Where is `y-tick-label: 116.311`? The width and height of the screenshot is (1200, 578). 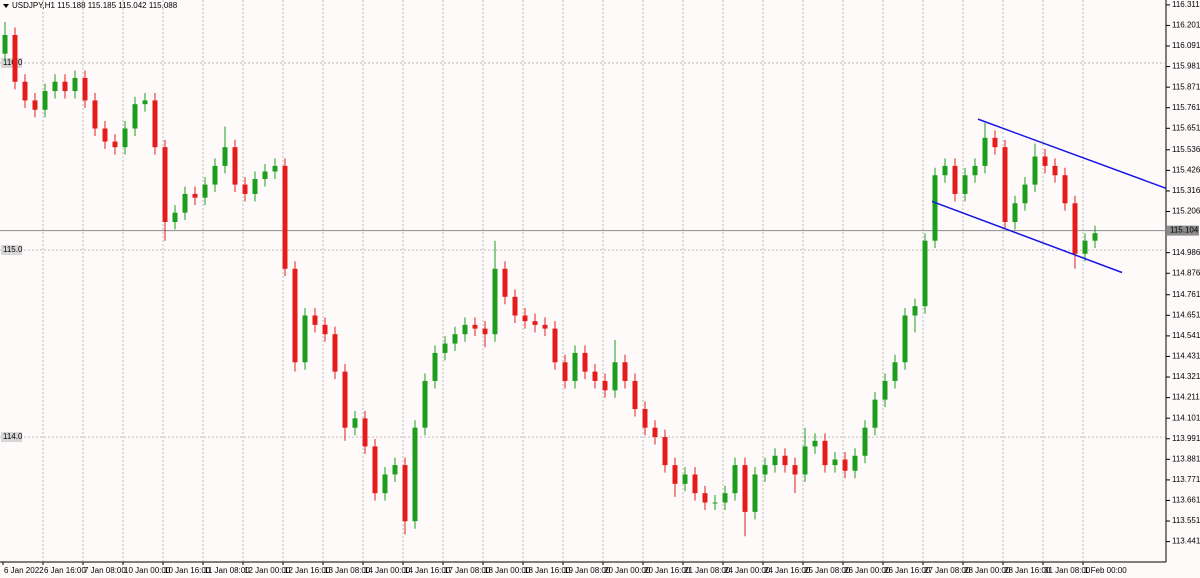
y-tick-label: 116.311 is located at coordinates (1186, 4).